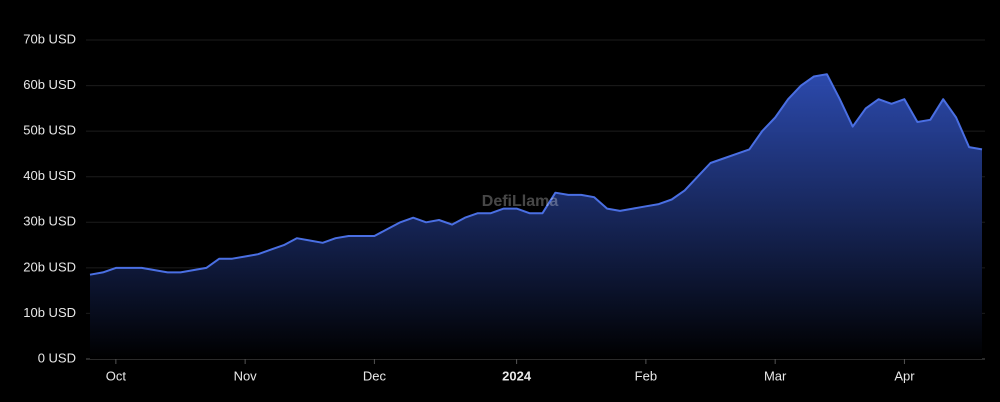 This screenshot has height=402, width=1000. I want to click on y-tick-label: 20b USD, so click(49, 266).